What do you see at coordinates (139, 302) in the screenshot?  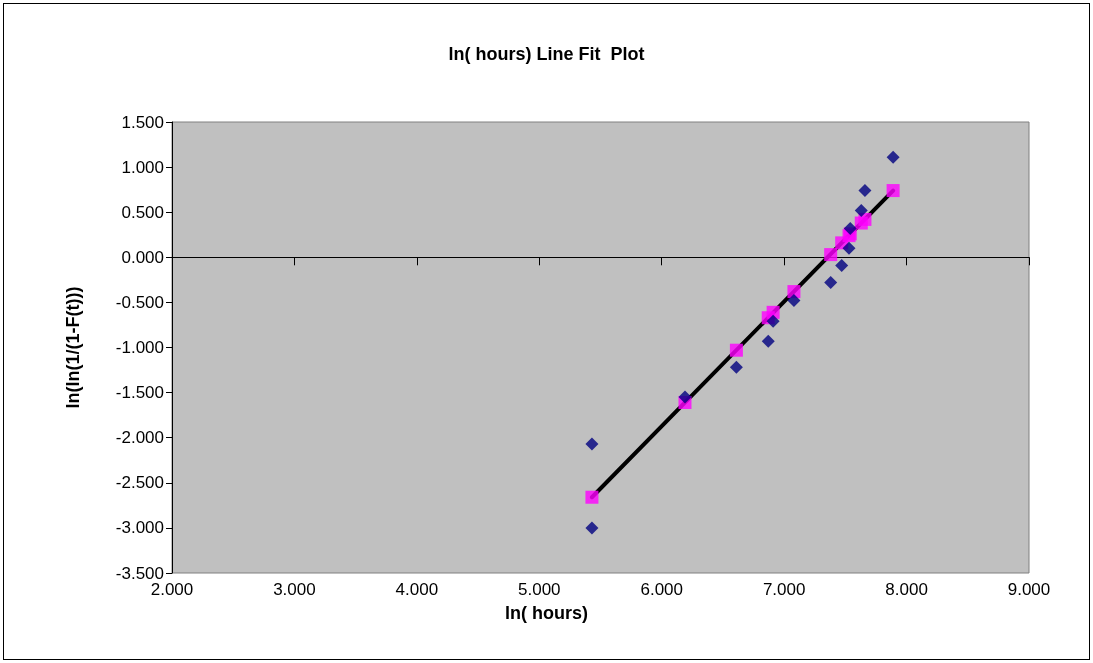 I see `y-tick-label: -0.500` at bounding box center [139, 302].